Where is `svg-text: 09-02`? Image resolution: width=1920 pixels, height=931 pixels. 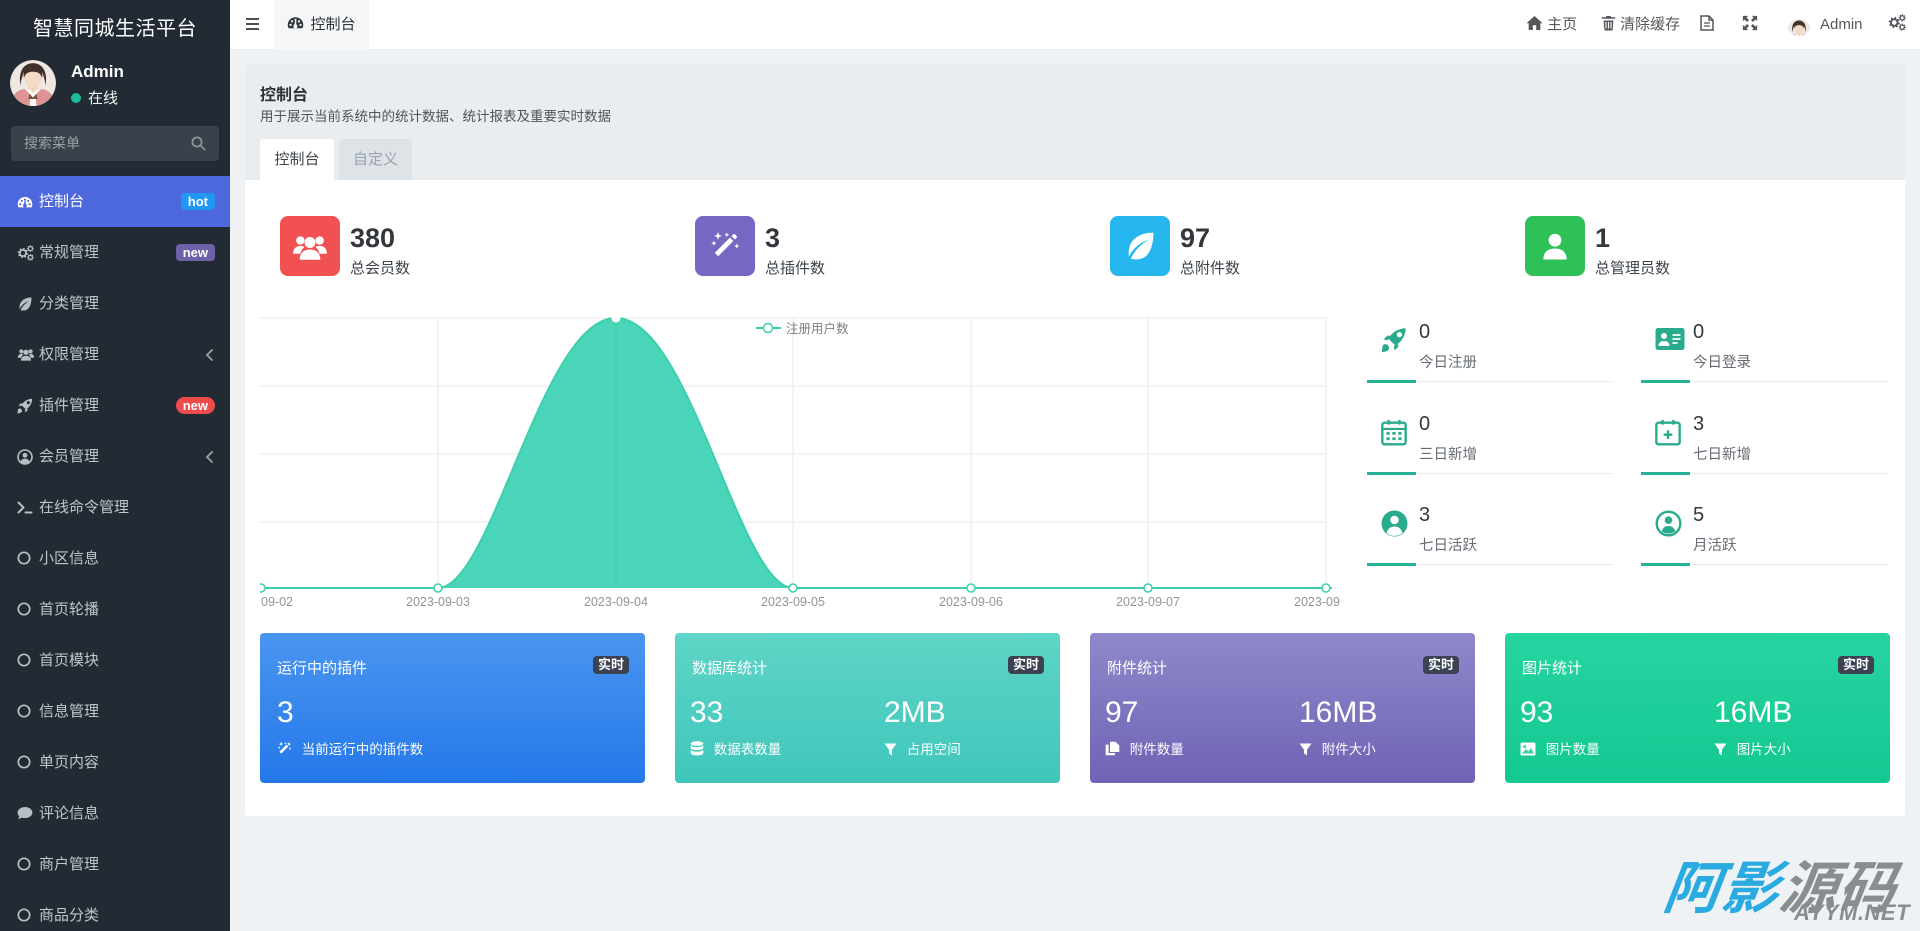 svg-text: 09-02 is located at coordinates (277, 602).